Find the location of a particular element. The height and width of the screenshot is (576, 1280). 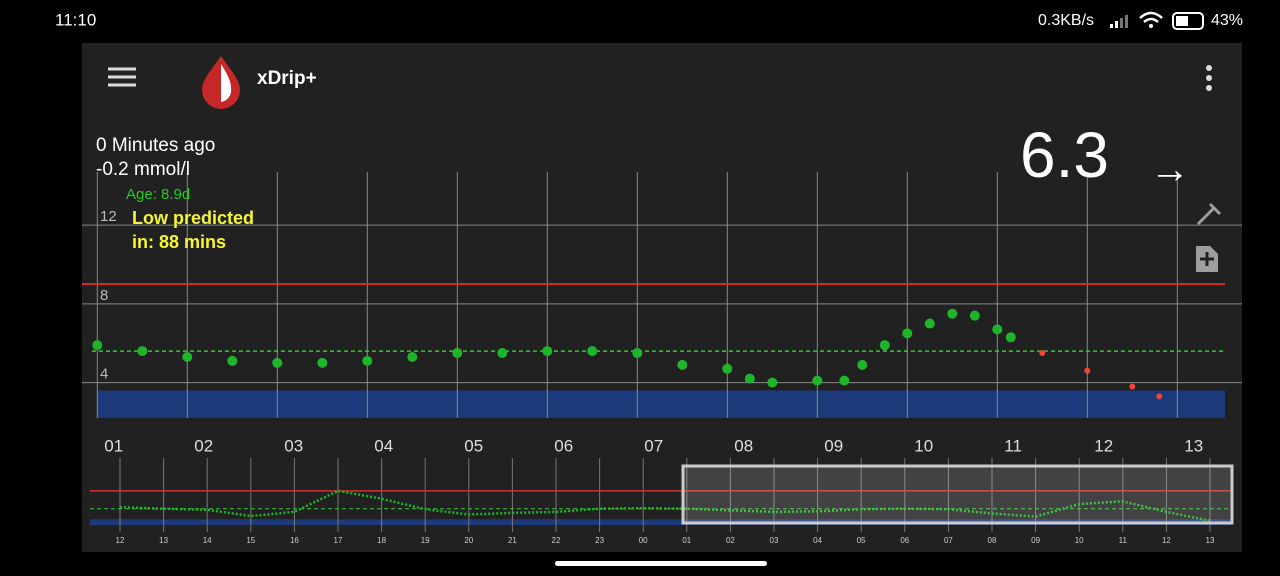

prediction-line: in: 88 mins is located at coordinates (179, 242).